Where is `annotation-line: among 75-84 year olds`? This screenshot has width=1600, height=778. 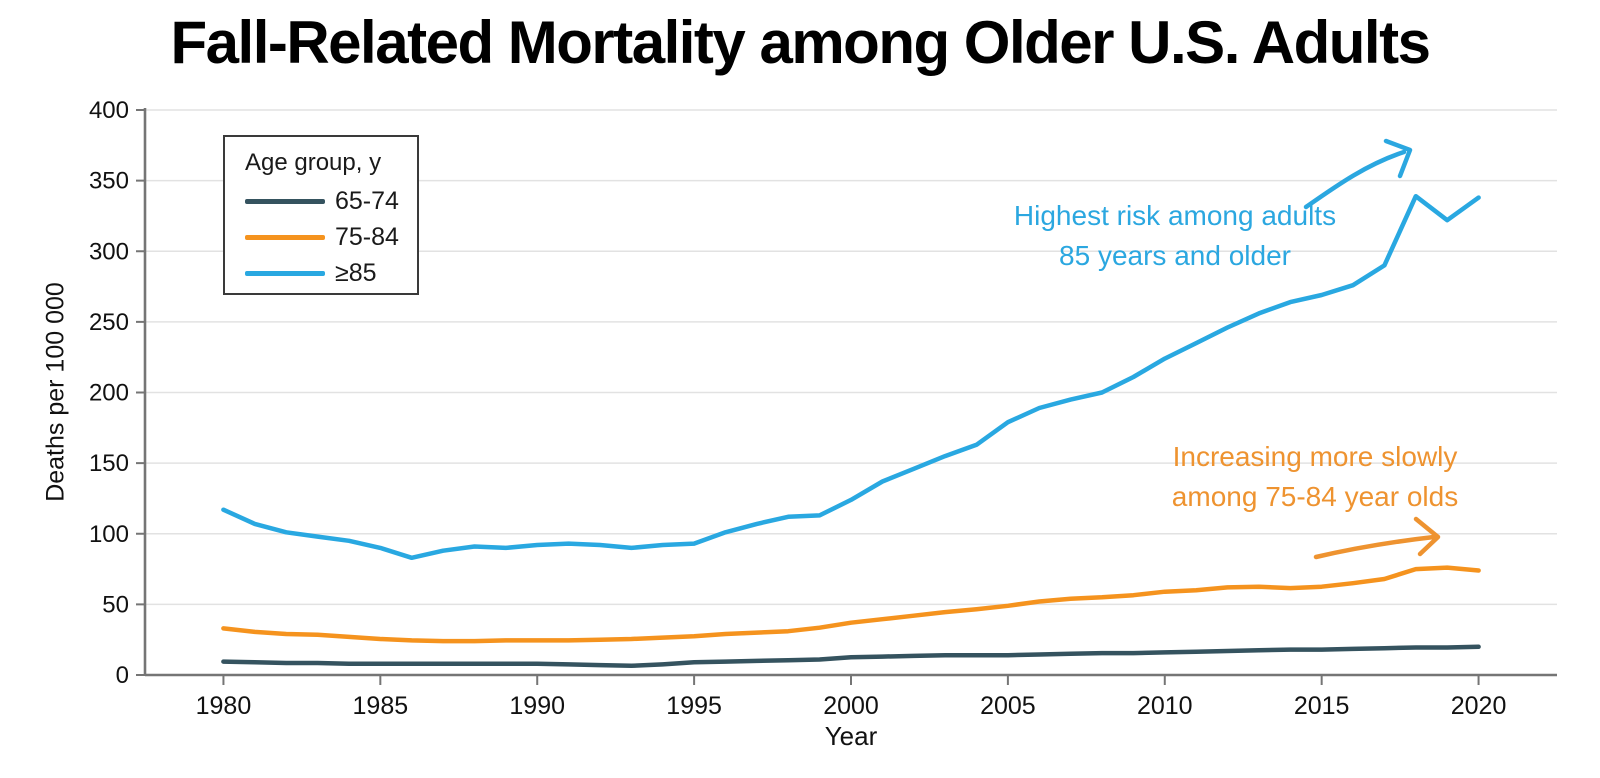 annotation-line: among 75-84 year olds is located at coordinates (1315, 496).